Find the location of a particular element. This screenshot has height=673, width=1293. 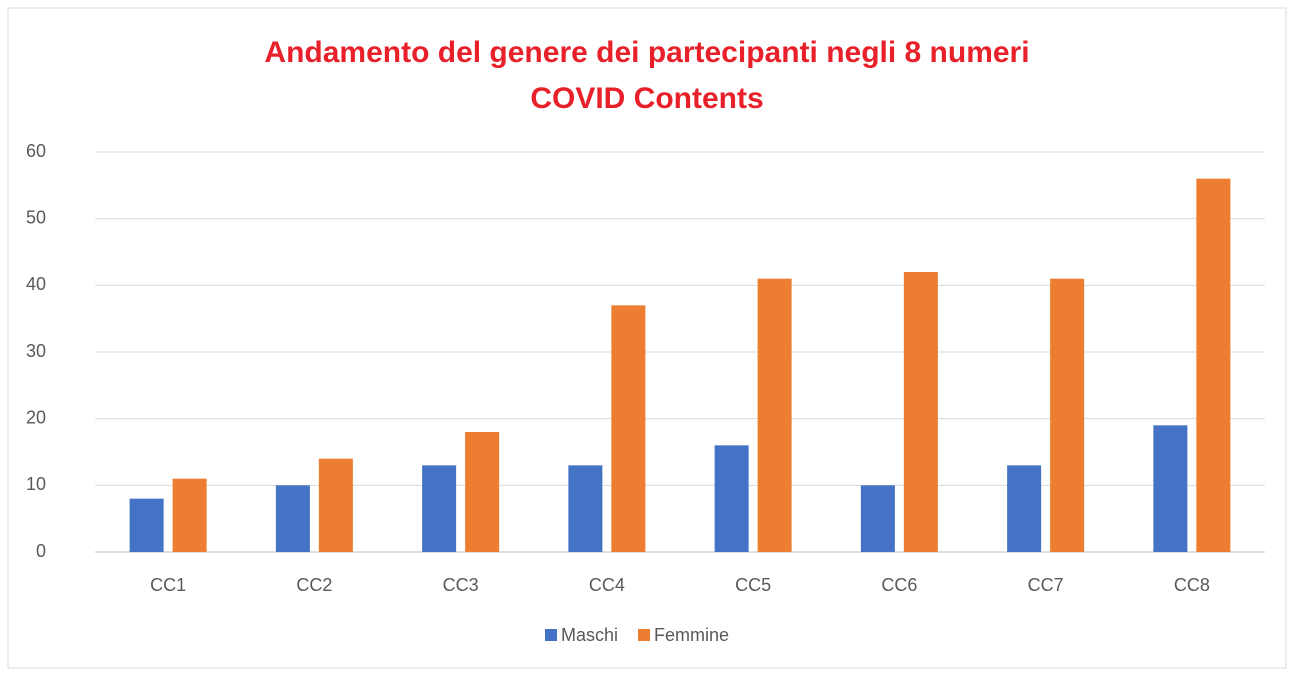

x-tick-label: CC8 is located at coordinates (1192, 585).